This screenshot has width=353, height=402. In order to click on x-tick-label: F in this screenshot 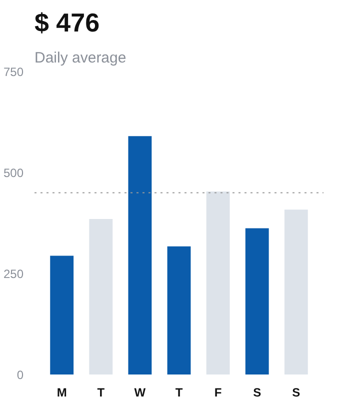, I will do `click(218, 393)`.